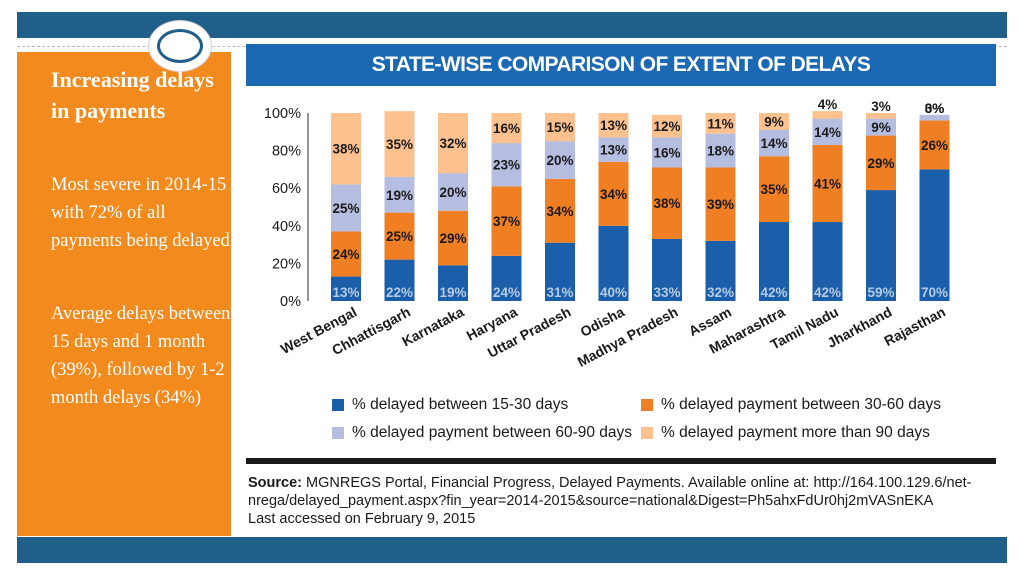 The width and height of the screenshot is (1024, 576). Describe the element at coordinates (286, 189) in the screenshot. I see `y-tick-label: 60%` at that location.